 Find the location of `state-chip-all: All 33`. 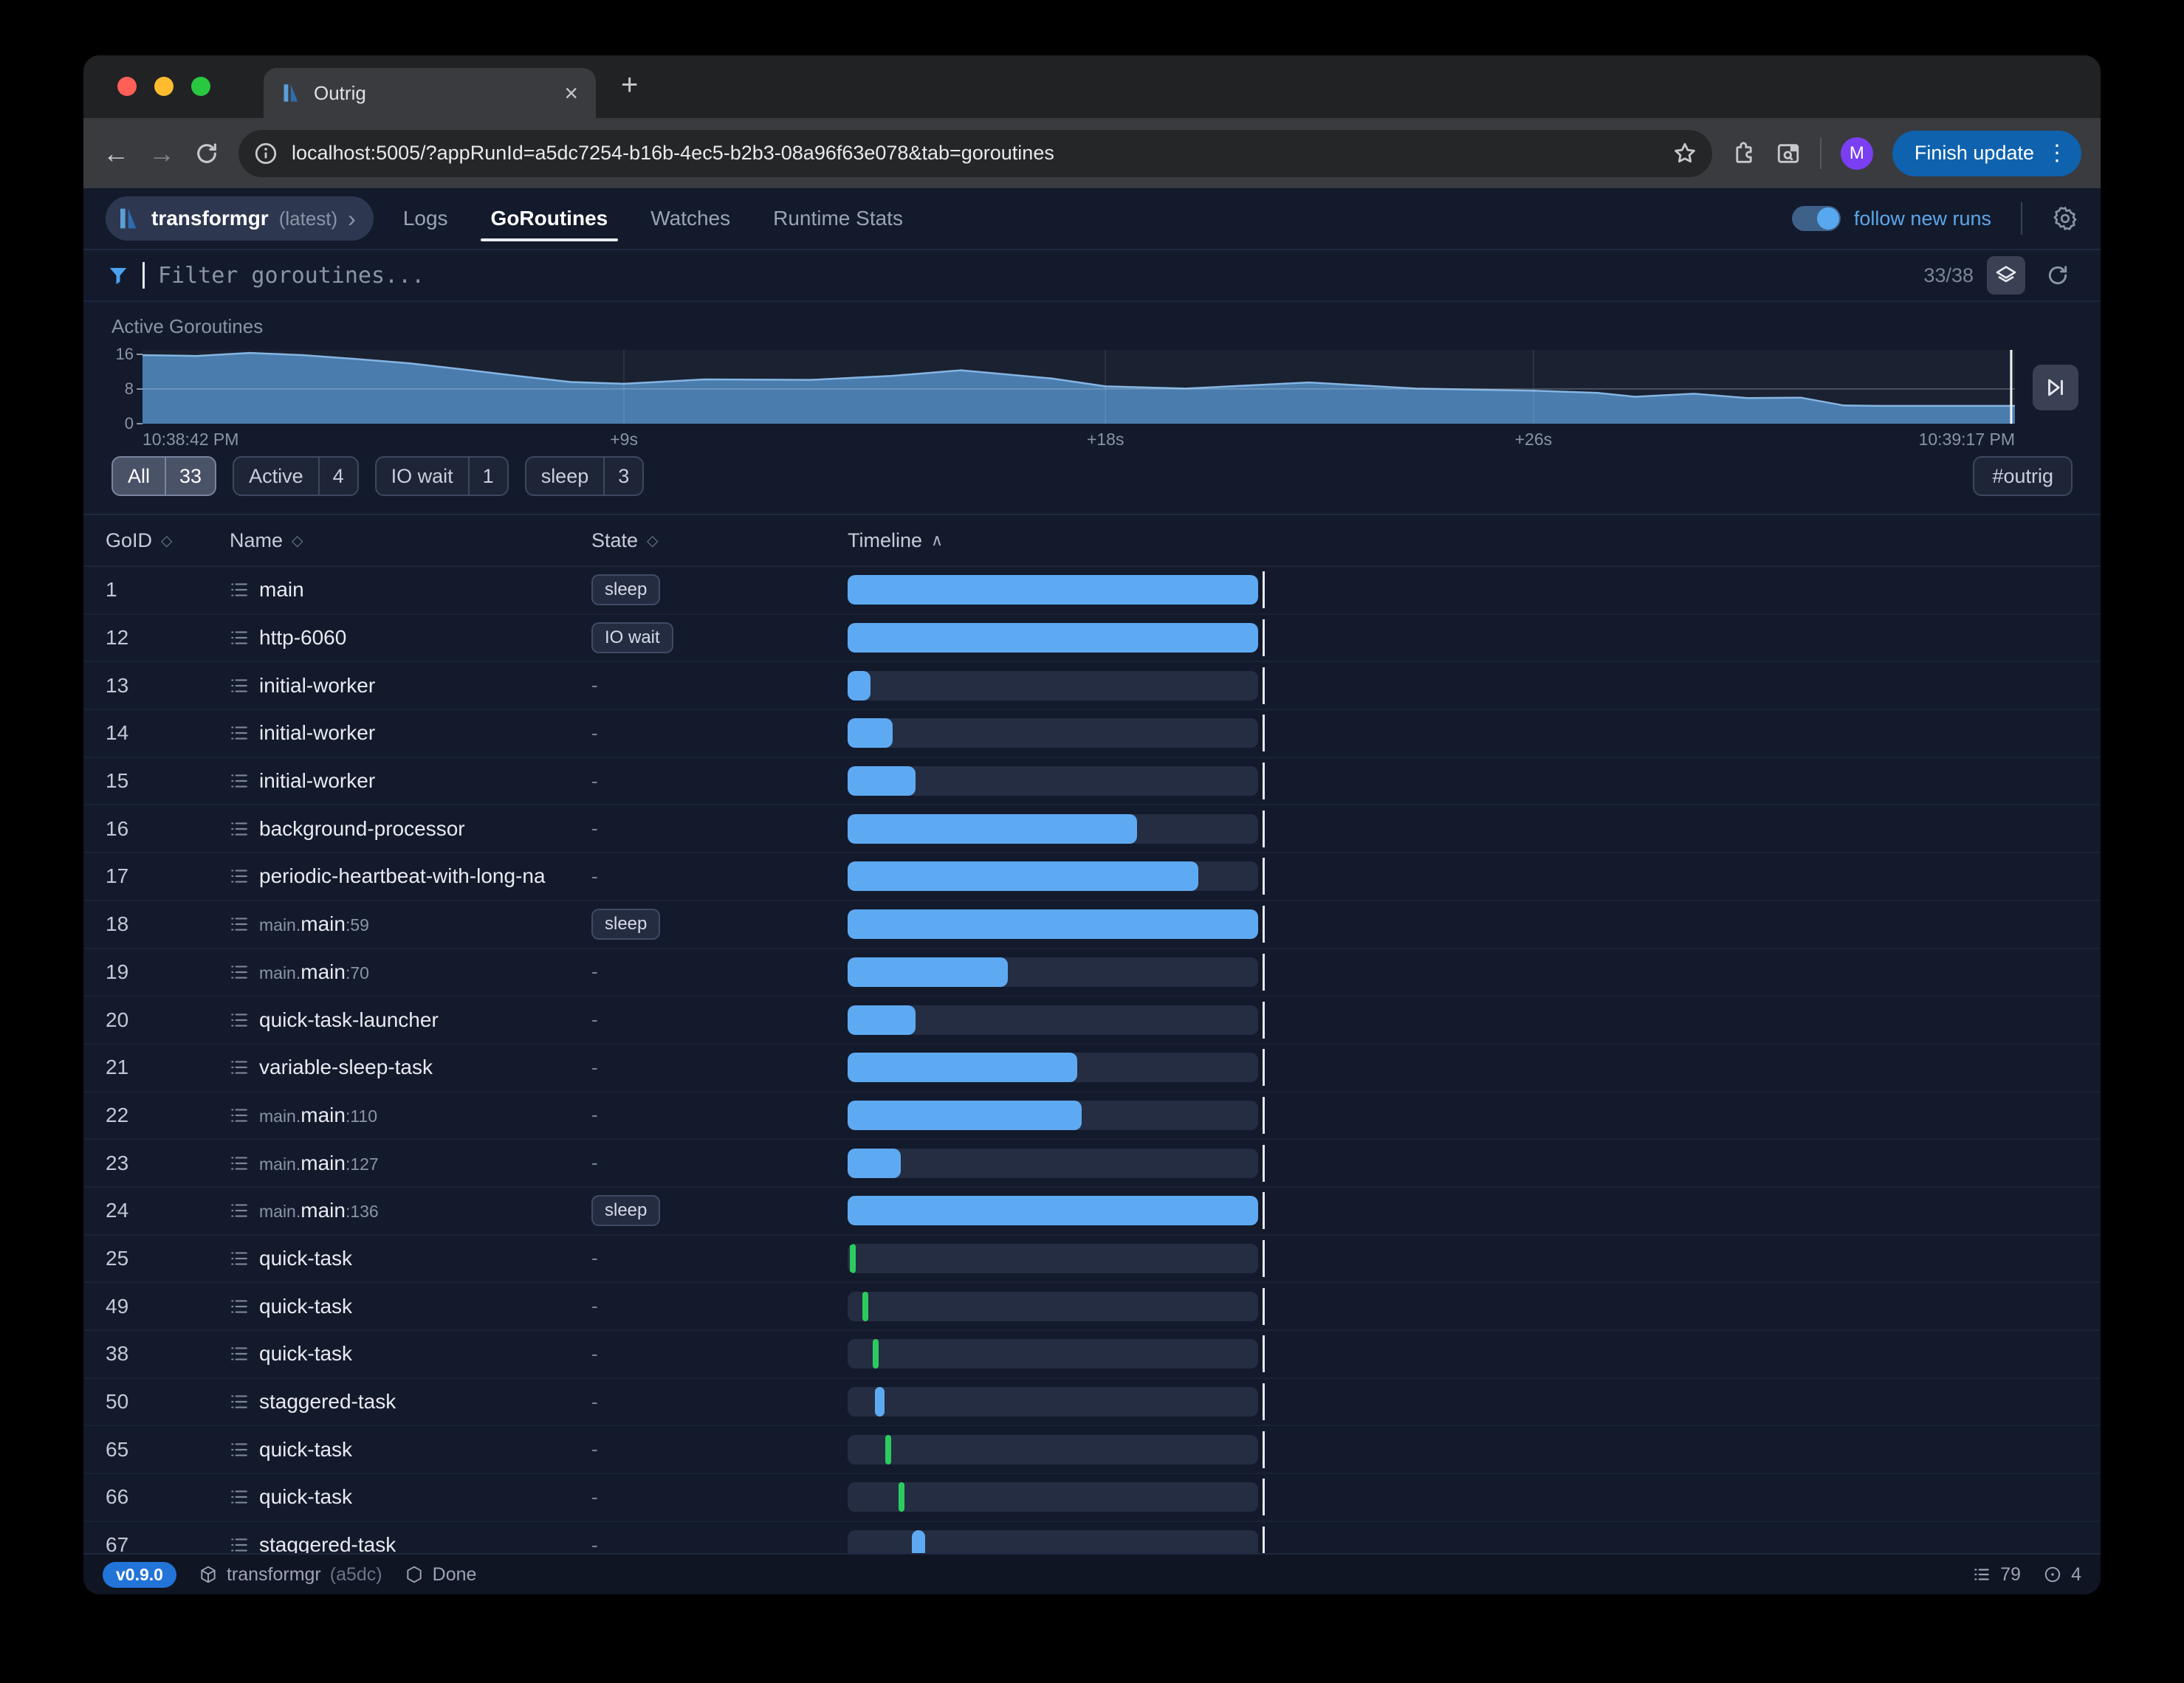

state-chip-all: All 33 is located at coordinates (164, 476).